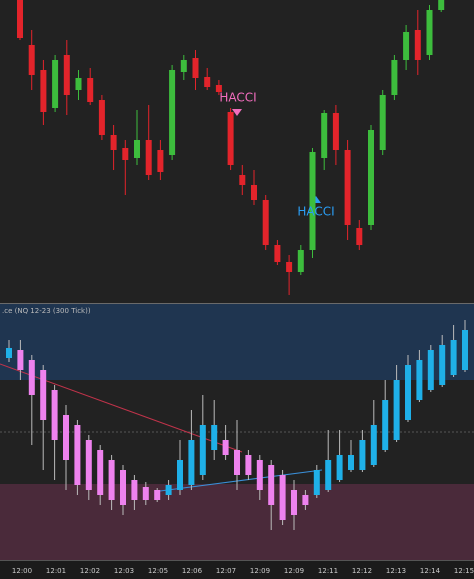  Describe the element at coordinates (46, 311) in the screenshot. I see `panel-title: .ce (NQ 12-23 (300 Tick))` at that location.